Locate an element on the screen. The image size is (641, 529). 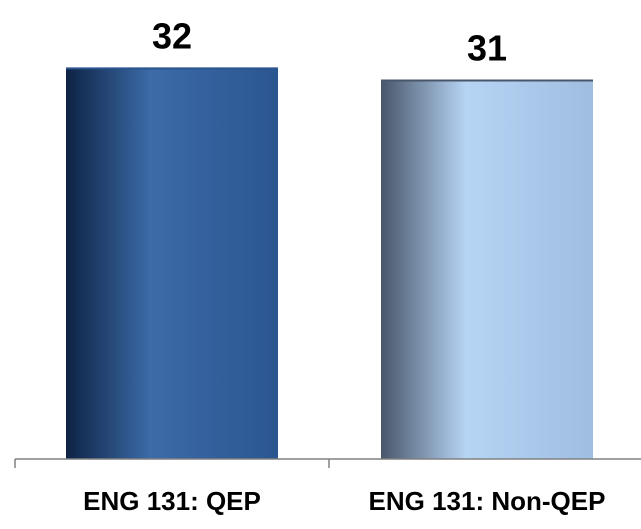
x-tick-label-2: ENG 131: Non-QEP is located at coordinates (487, 501).